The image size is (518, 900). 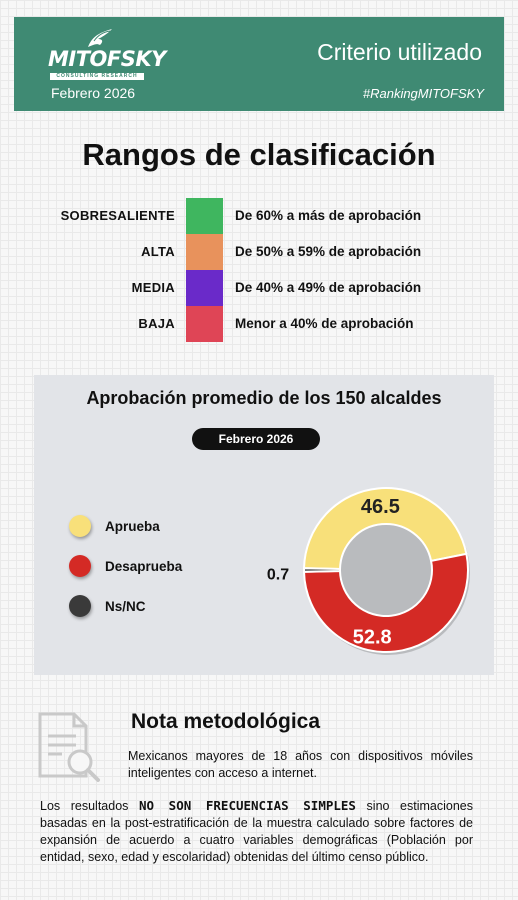 I want to click on range-description: De 60% a más de aprobación, so click(x=328, y=215).